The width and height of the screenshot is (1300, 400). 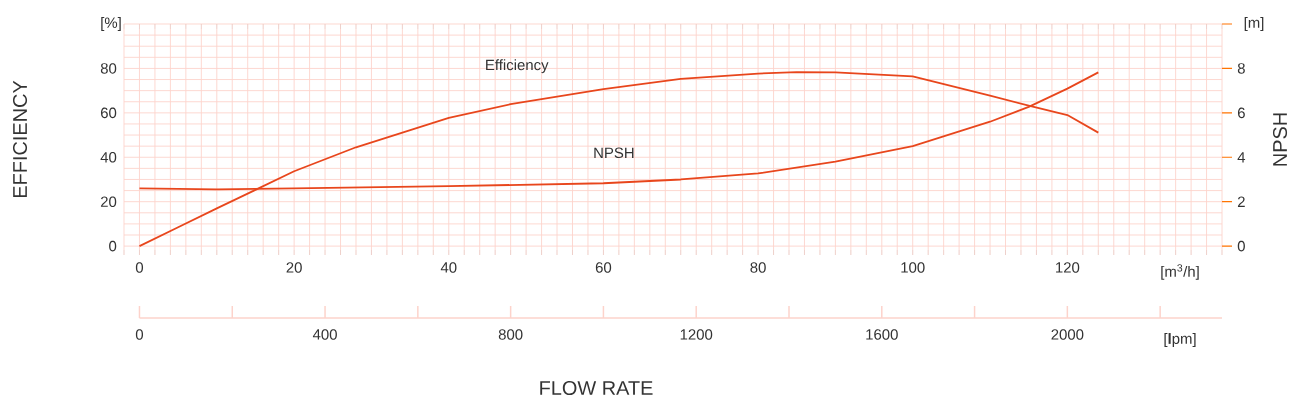 What do you see at coordinates (510, 334) in the screenshot?
I see `x2-tick-label: 800` at bounding box center [510, 334].